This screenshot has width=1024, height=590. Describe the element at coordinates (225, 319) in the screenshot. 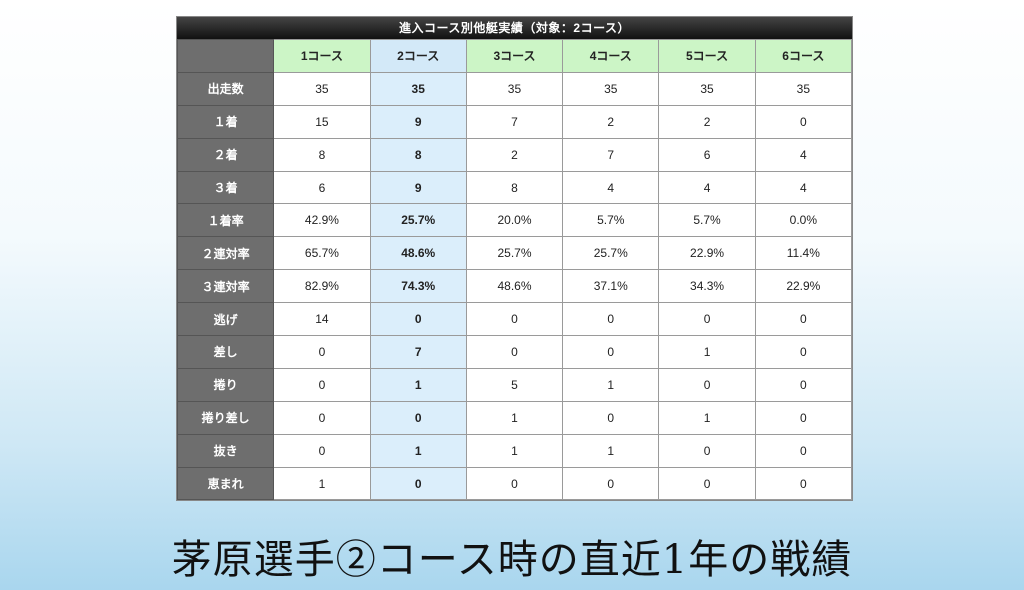

I see `row-header: 逃げ` at that location.